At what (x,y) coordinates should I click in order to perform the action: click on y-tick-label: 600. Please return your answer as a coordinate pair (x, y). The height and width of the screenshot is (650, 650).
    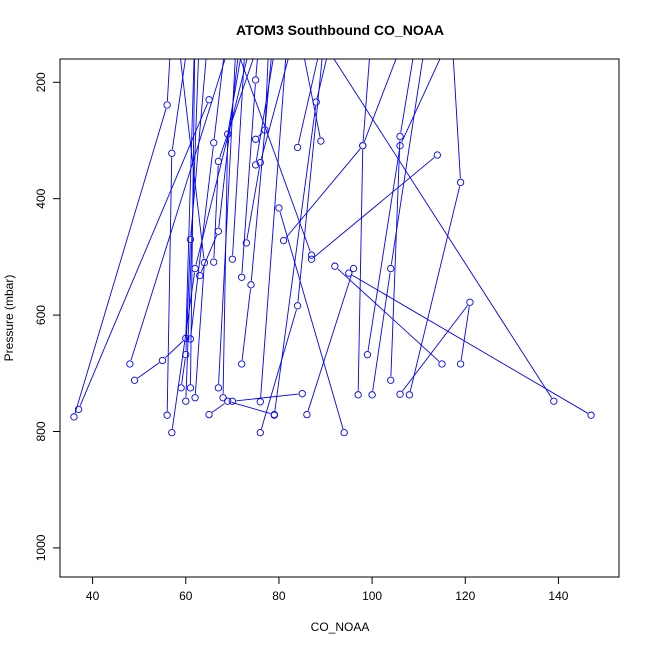
    Looking at the image, I should click on (41, 315).